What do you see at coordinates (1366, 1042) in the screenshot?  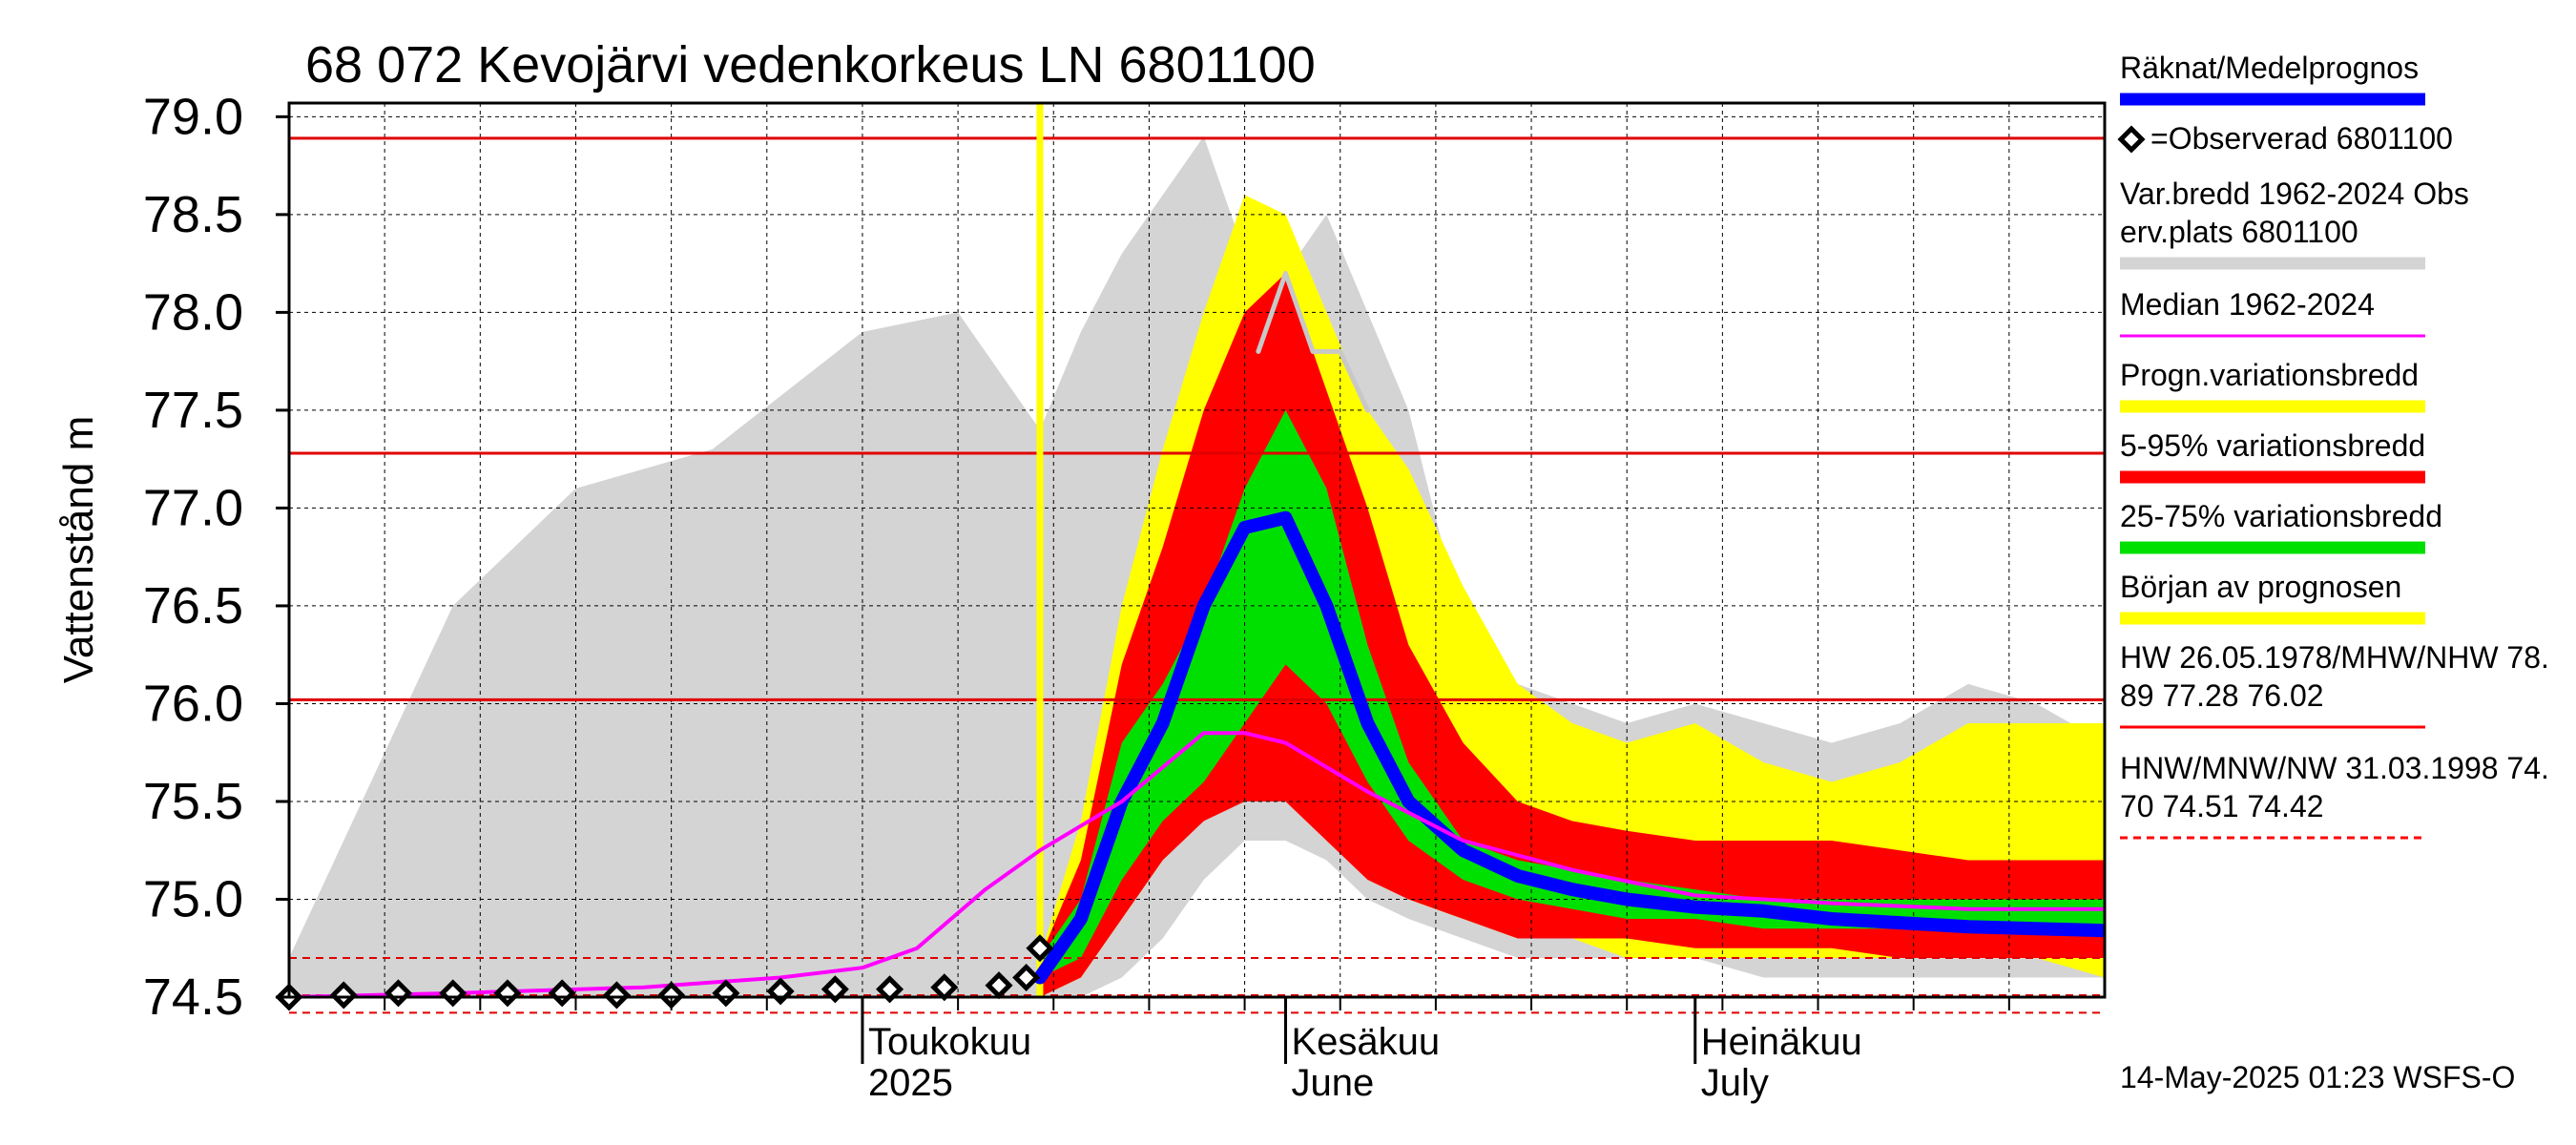 I see `month-label: Kesäkuu` at bounding box center [1366, 1042].